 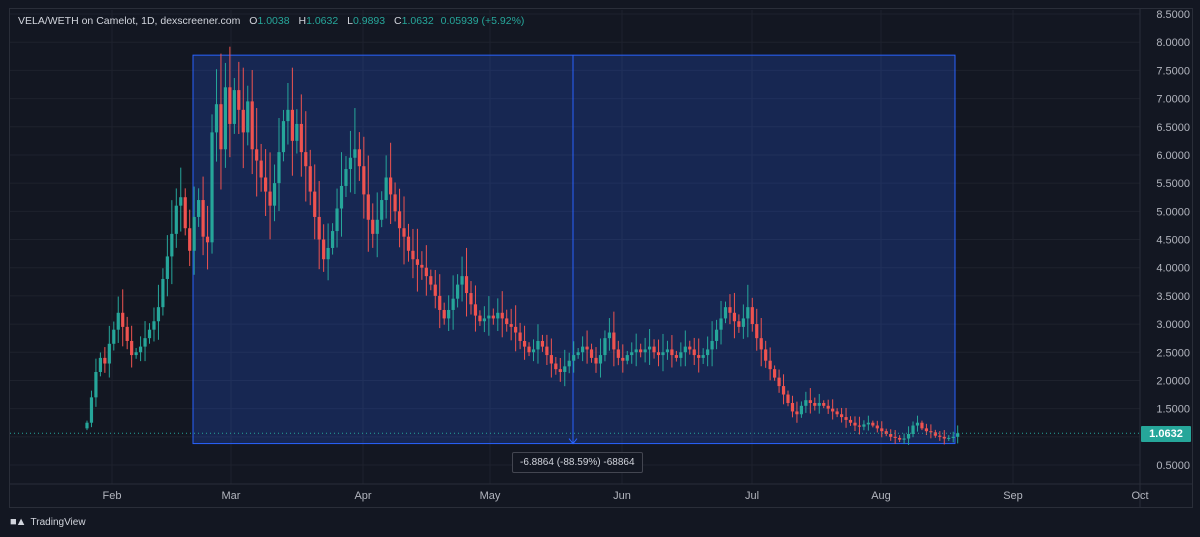 What do you see at coordinates (1173, 381) in the screenshot?
I see `y-tick-label: 2.0000` at bounding box center [1173, 381].